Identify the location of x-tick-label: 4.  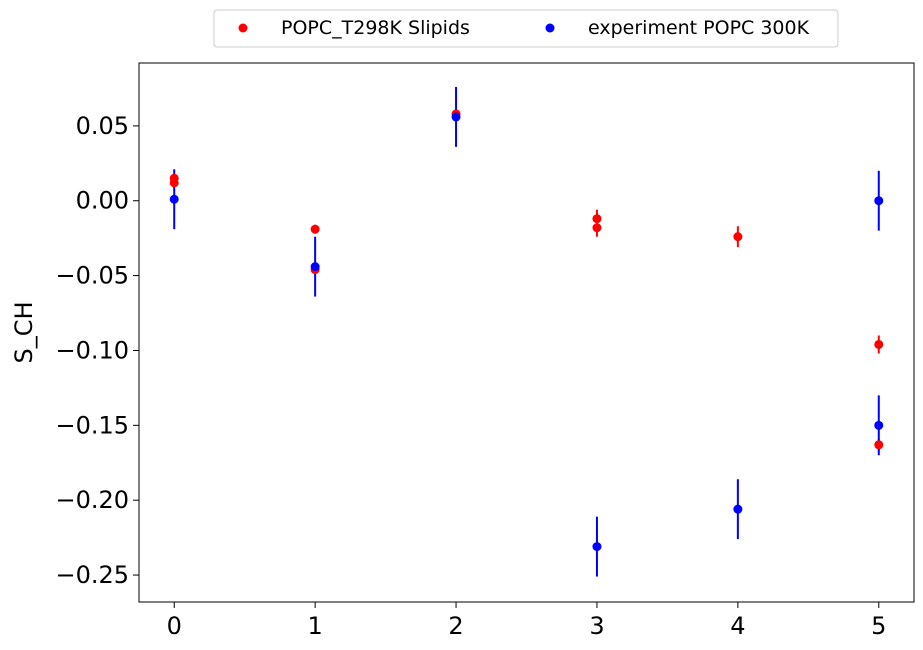
(737, 626).